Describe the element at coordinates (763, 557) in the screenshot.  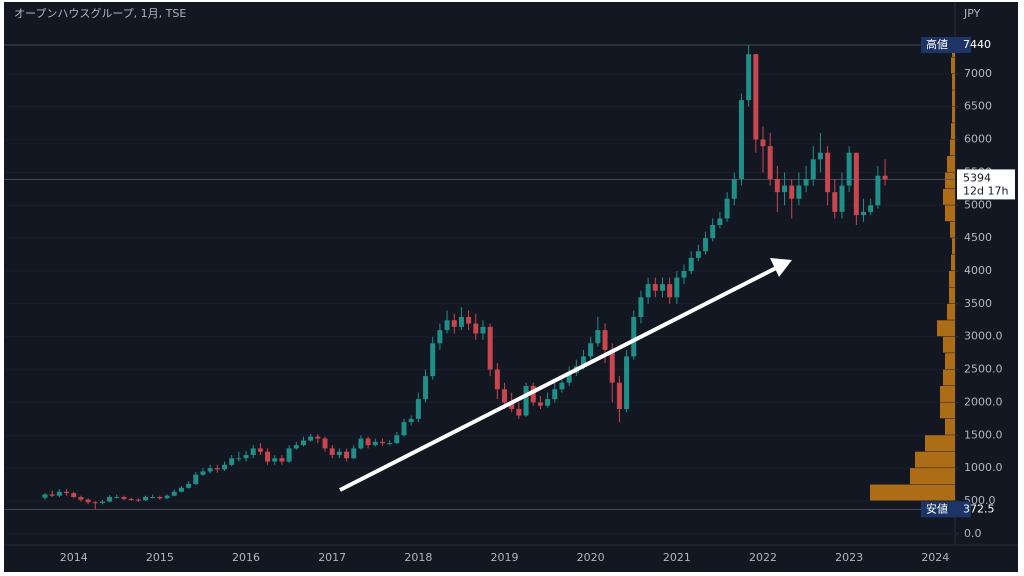
I see `x-tick-label: 2022` at that location.